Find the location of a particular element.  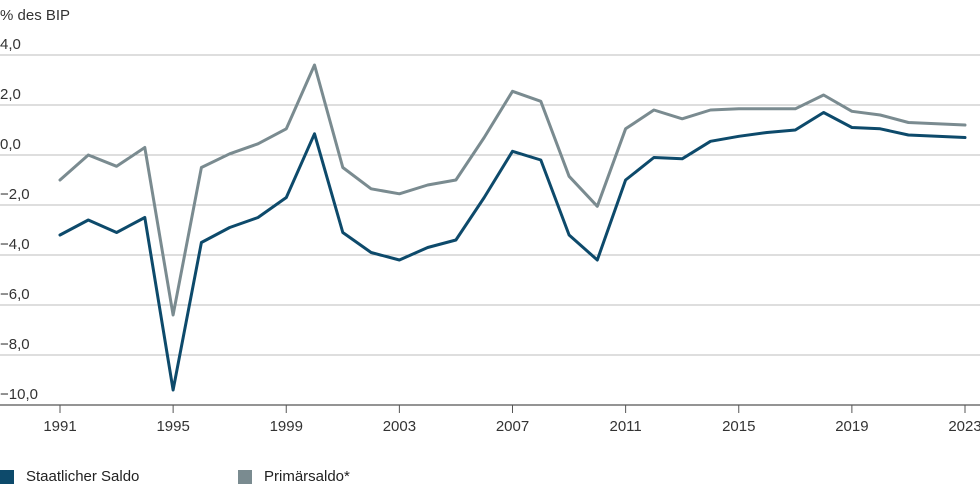

legend-swatch-staatlicher-saldo is located at coordinates (7, 476).